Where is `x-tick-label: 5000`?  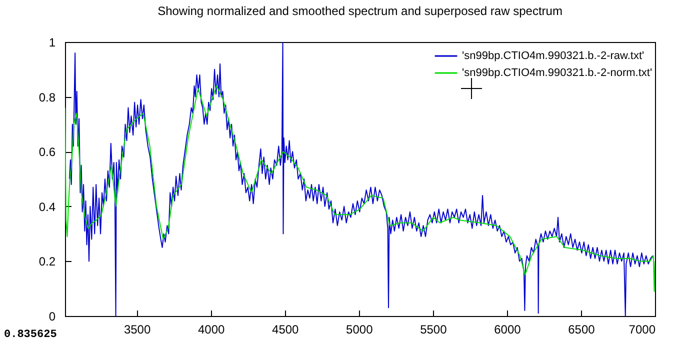 x-tick-label: 5000 is located at coordinates (360, 329).